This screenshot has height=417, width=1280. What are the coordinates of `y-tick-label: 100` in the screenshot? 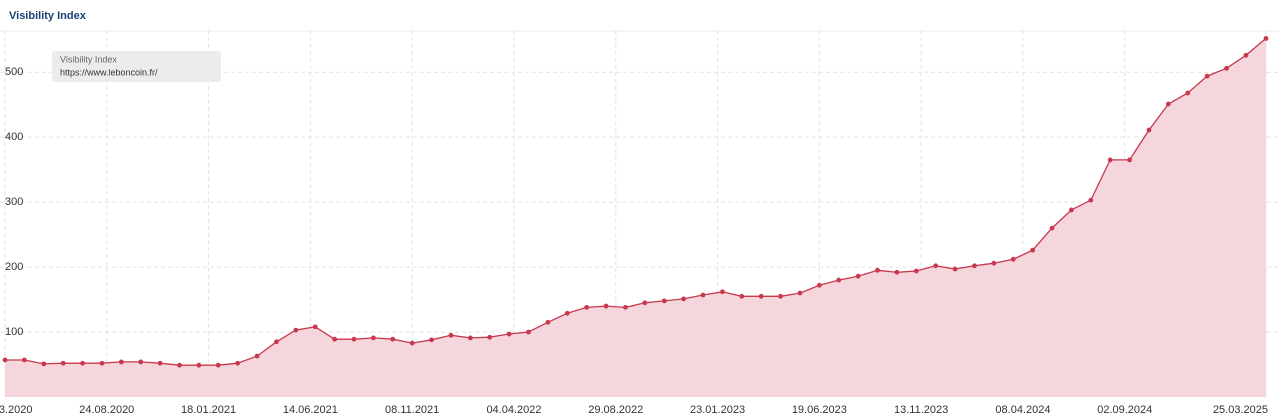 It's located at (14, 332).